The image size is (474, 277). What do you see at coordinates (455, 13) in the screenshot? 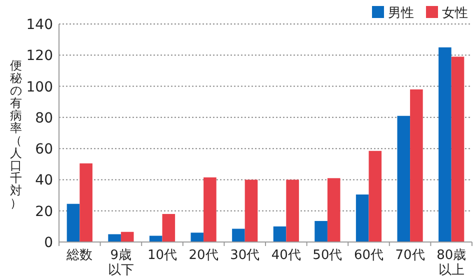
I see `legend-label: 女性` at bounding box center [455, 13].